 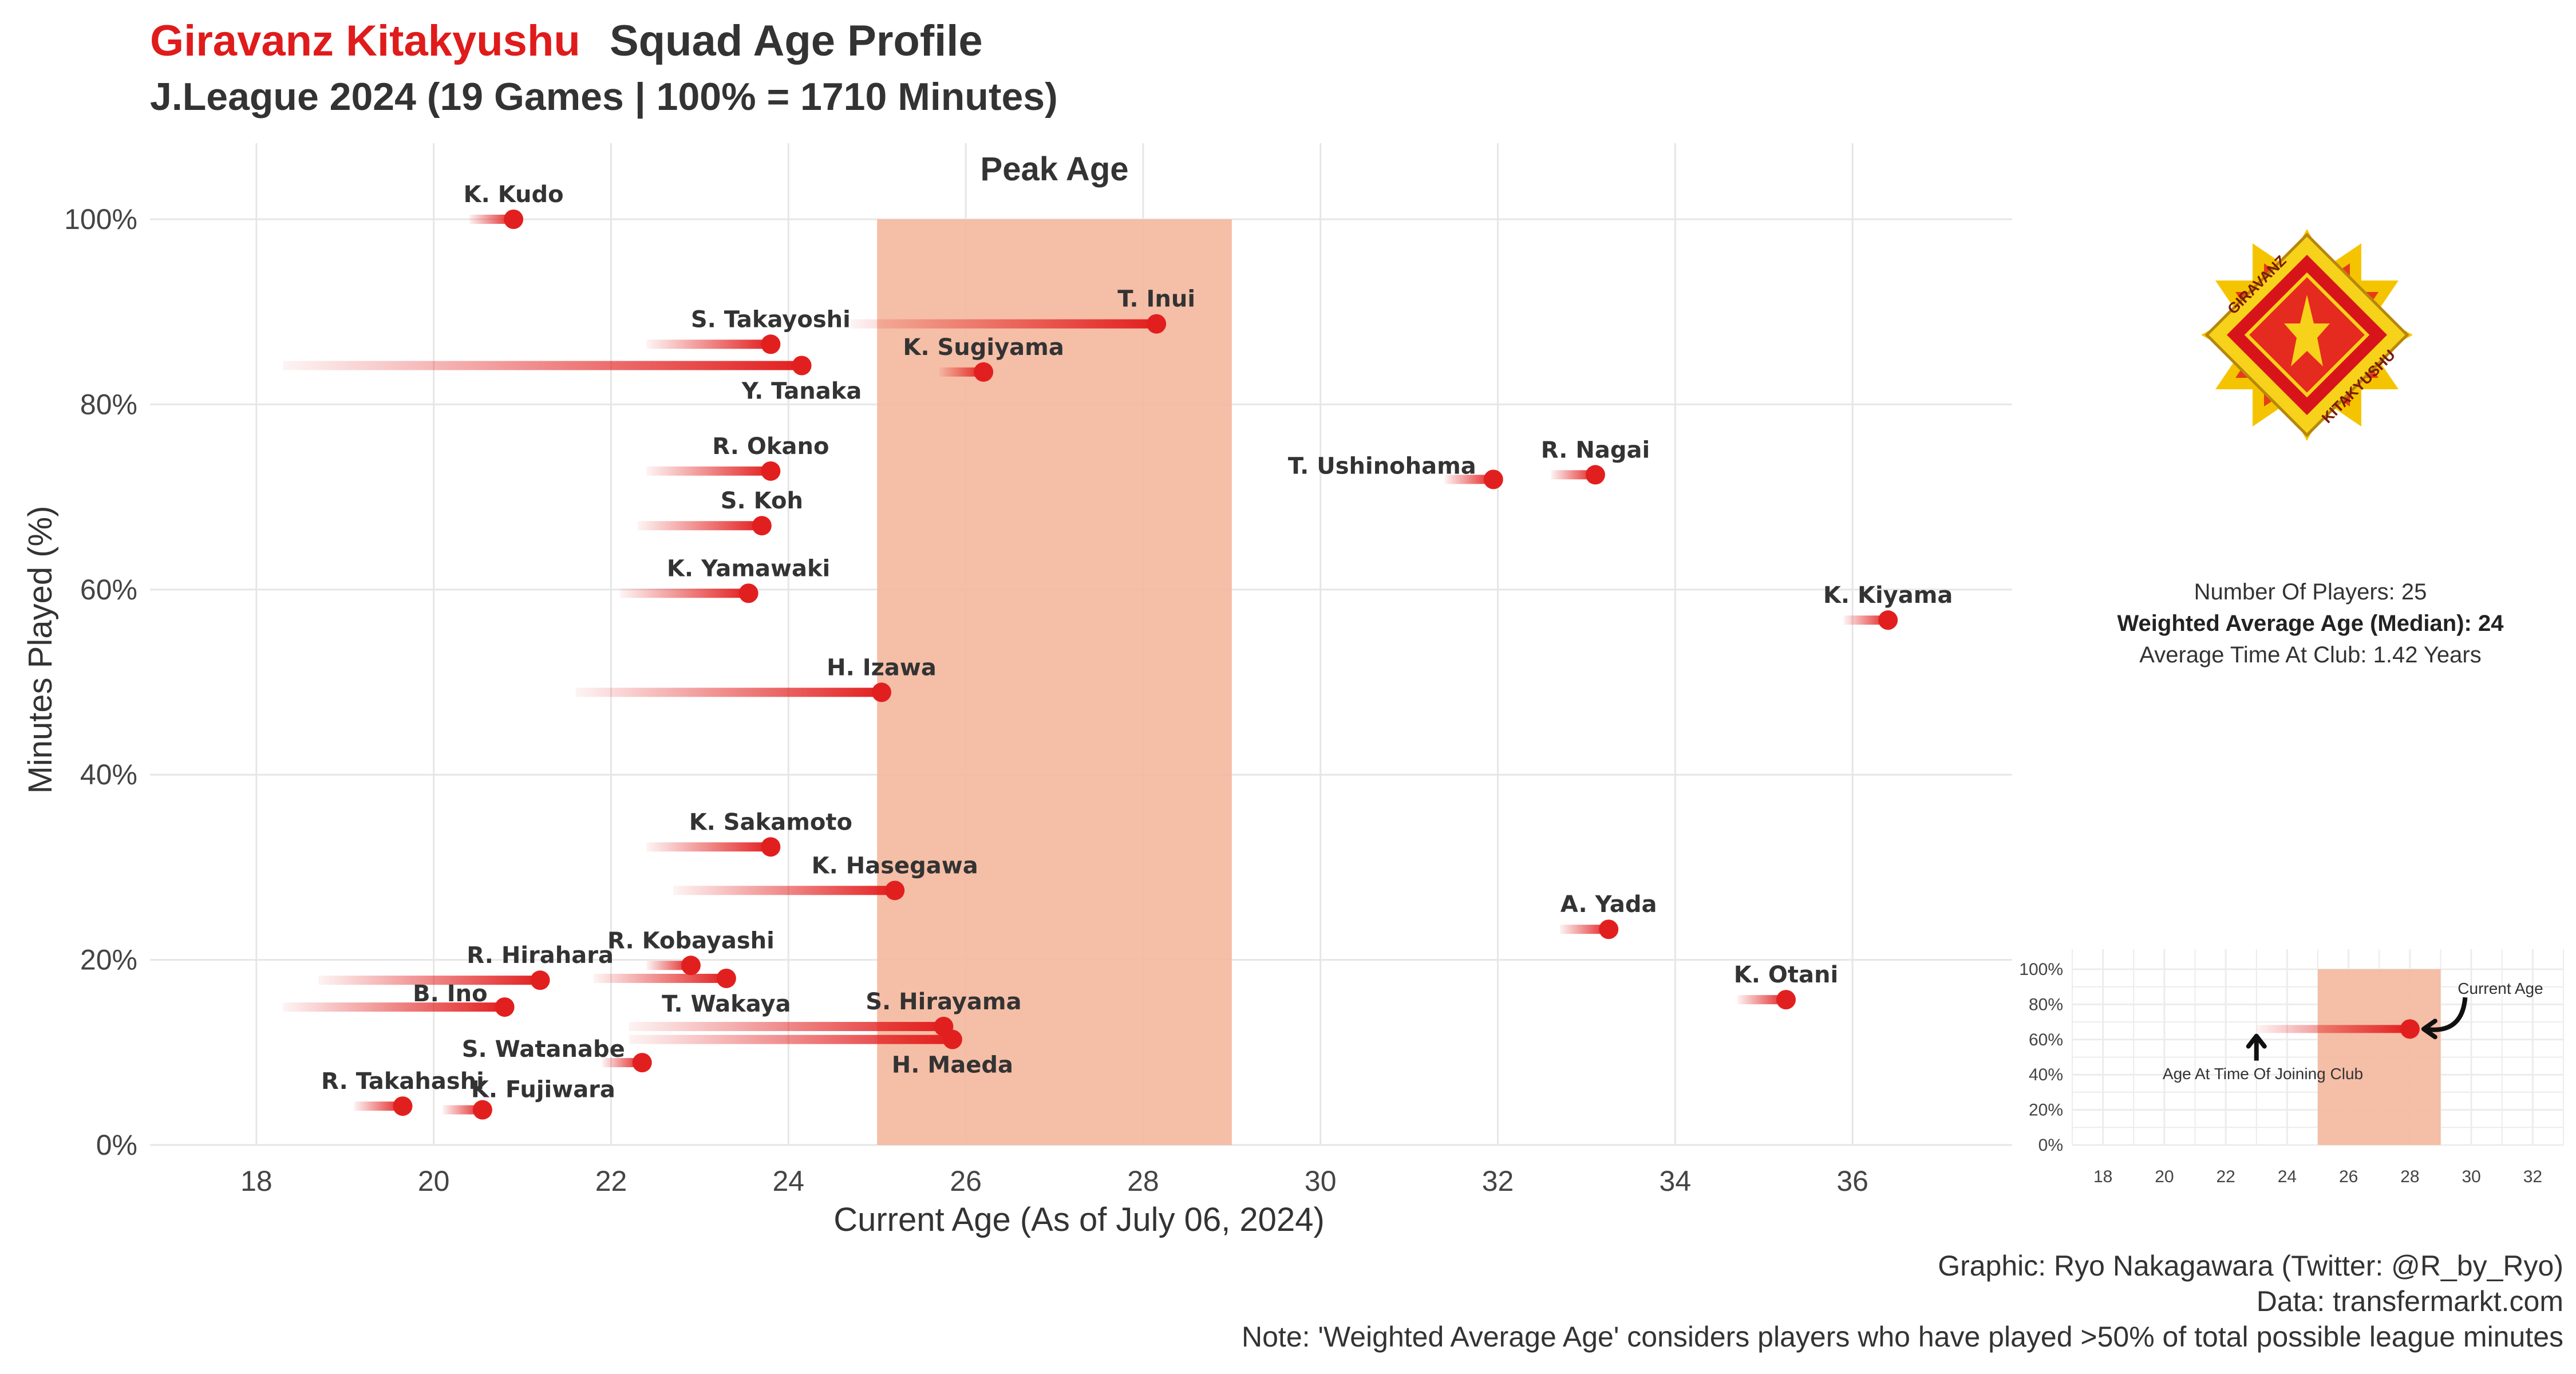 What do you see at coordinates (2310, 592) in the screenshot?
I see `stat-number-of-players: Number Of Players: 25` at bounding box center [2310, 592].